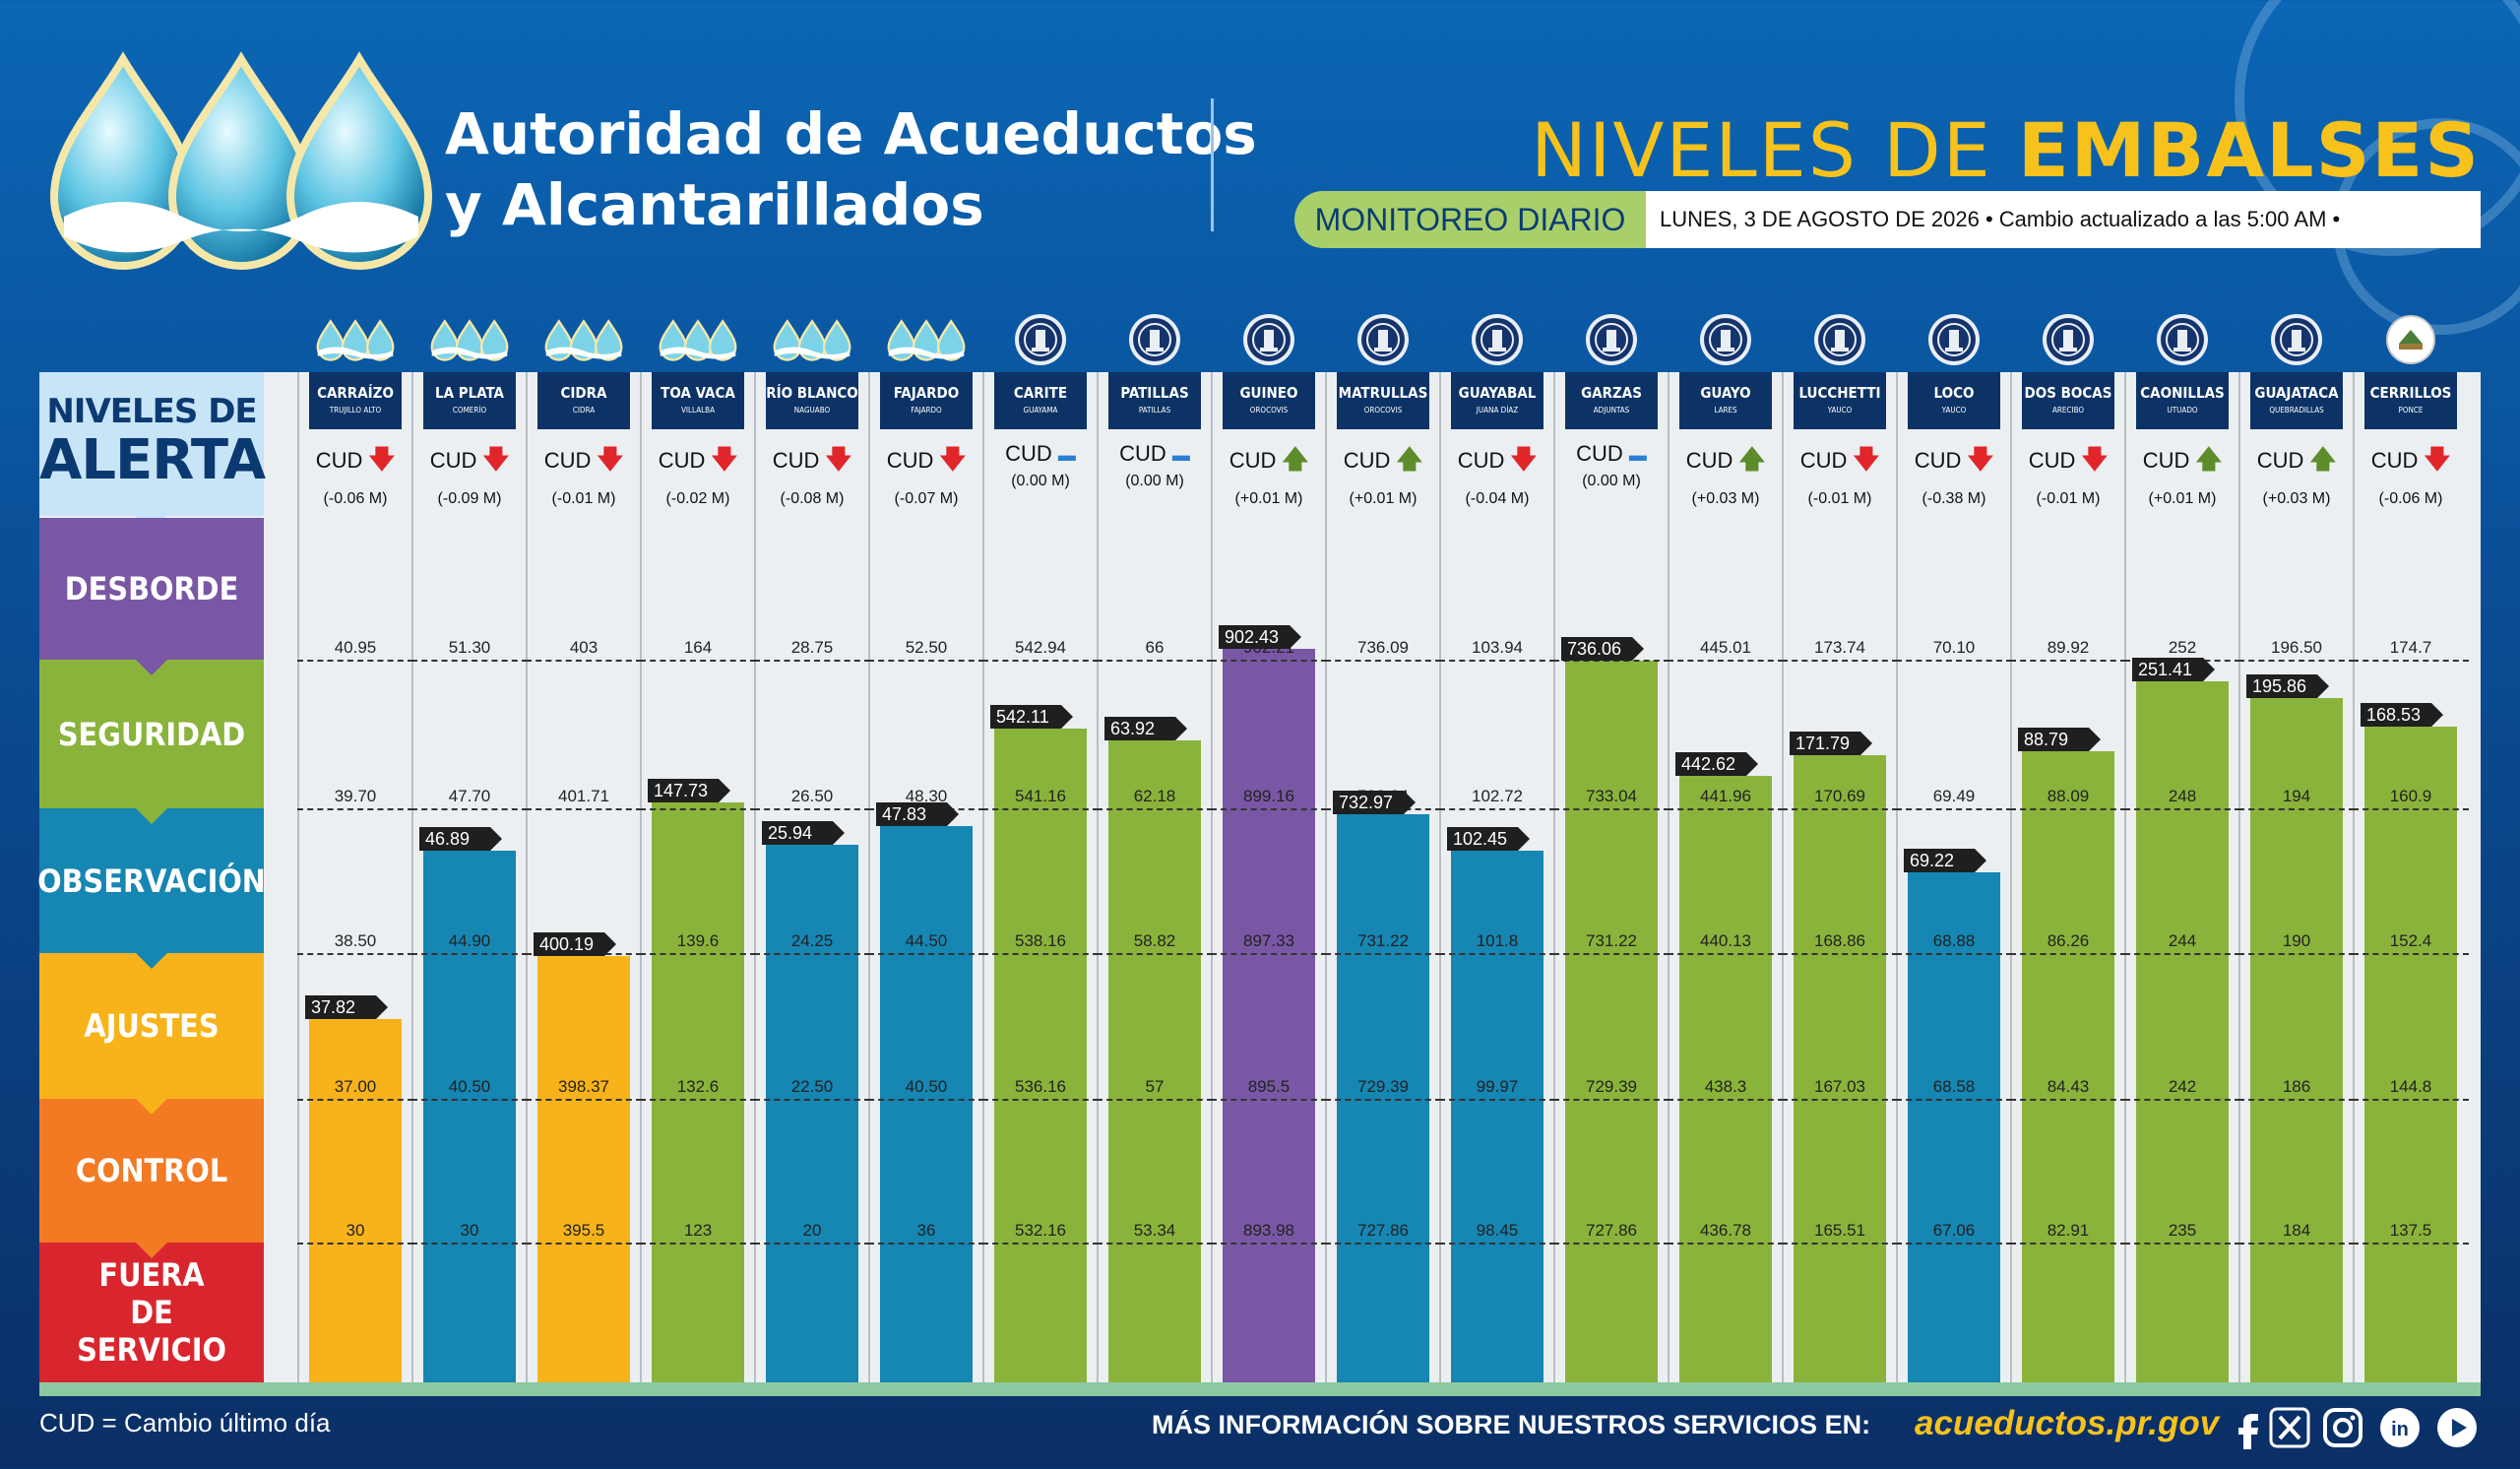 The image size is (2520, 1469). Describe the element at coordinates (469, 499) in the screenshot. I see `cud-value: (-0.09 M)` at that location.